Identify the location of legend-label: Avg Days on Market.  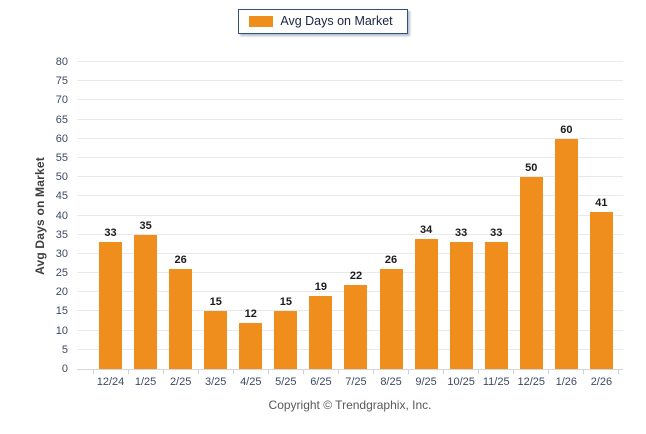
(336, 21).